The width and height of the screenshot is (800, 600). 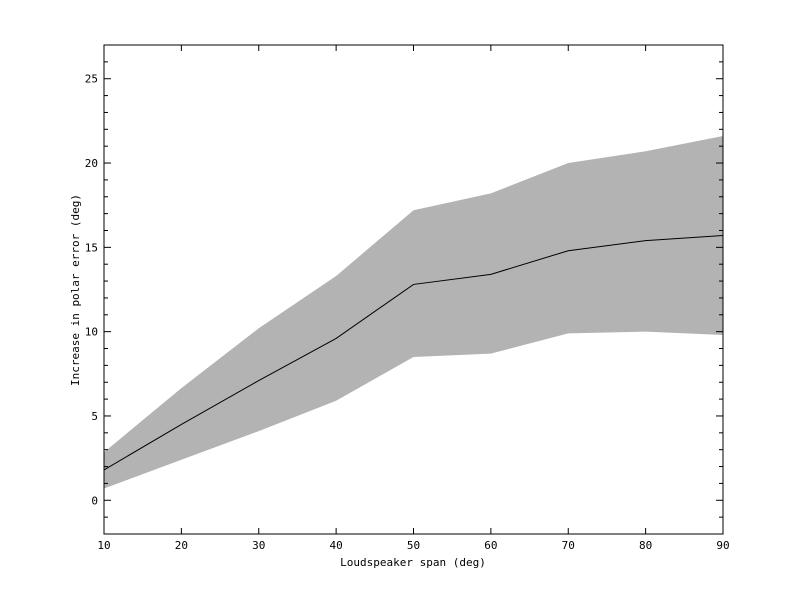 What do you see at coordinates (645, 545) in the screenshot?
I see `x-tick-label: 80` at bounding box center [645, 545].